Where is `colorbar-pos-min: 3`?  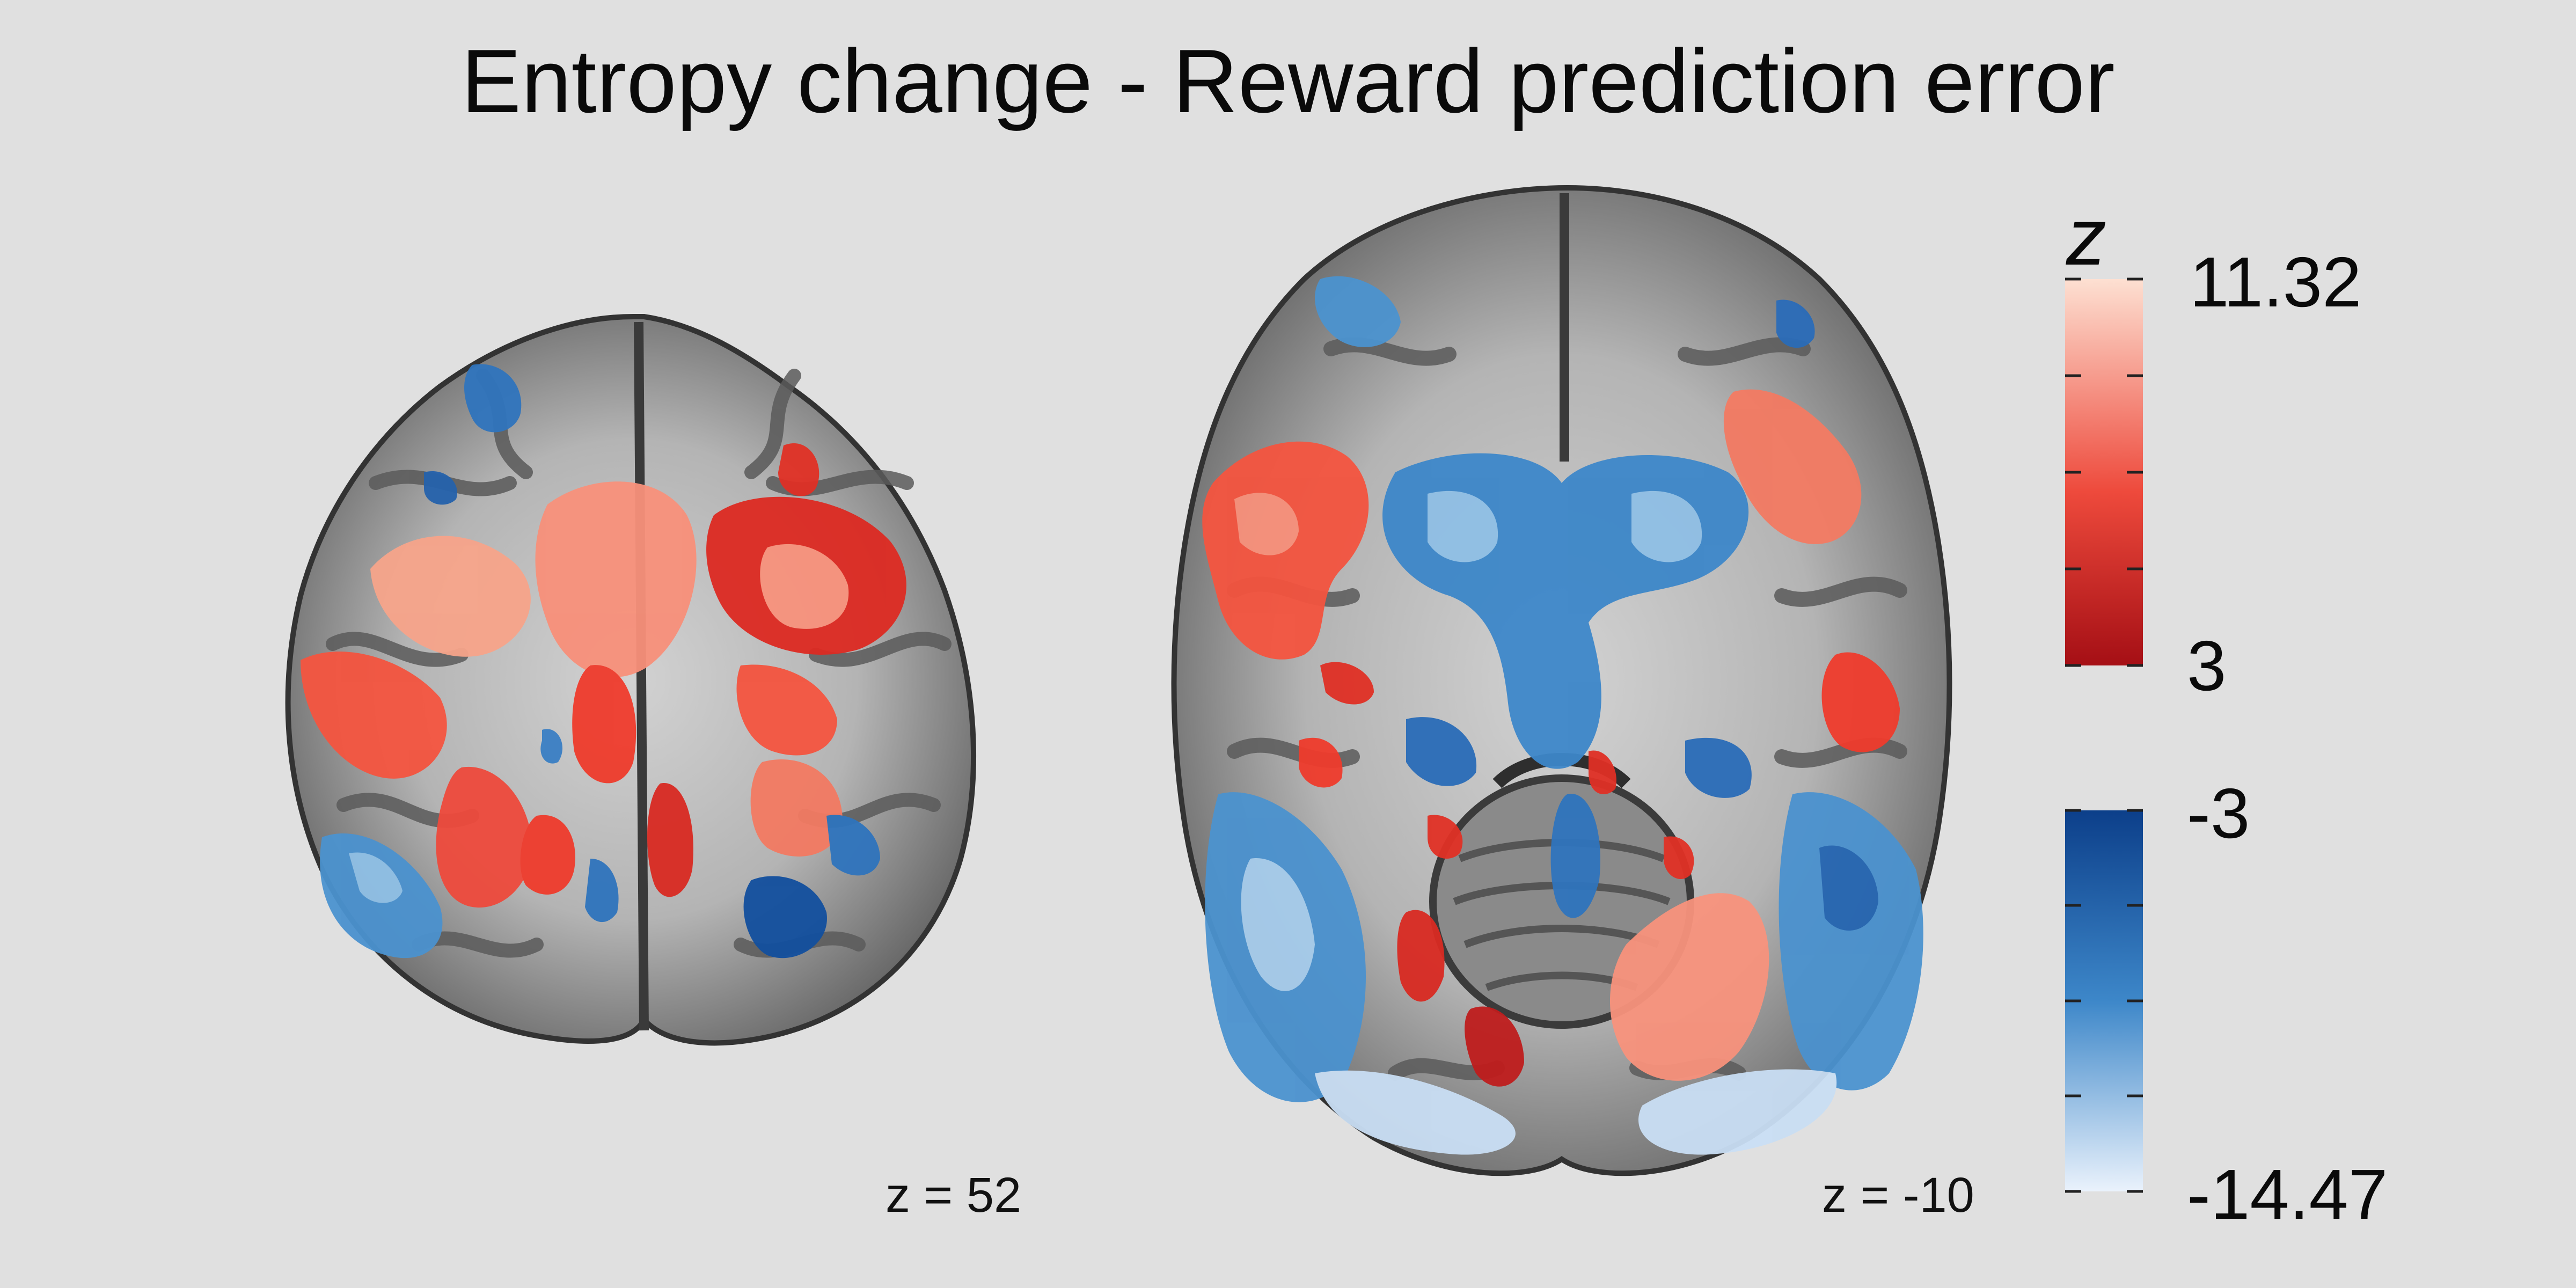 colorbar-pos-min: 3 is located at coordinates (2207, 665).